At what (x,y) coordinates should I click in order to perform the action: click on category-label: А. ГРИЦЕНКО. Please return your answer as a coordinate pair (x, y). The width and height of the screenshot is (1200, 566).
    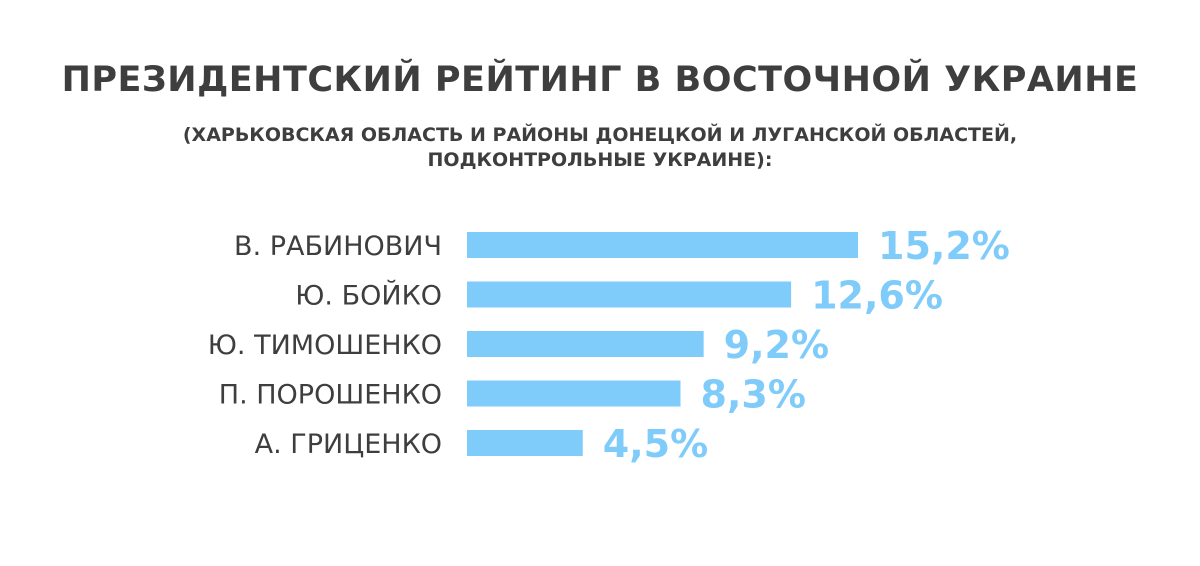
    Looking at the image, I should click on (348, 444).